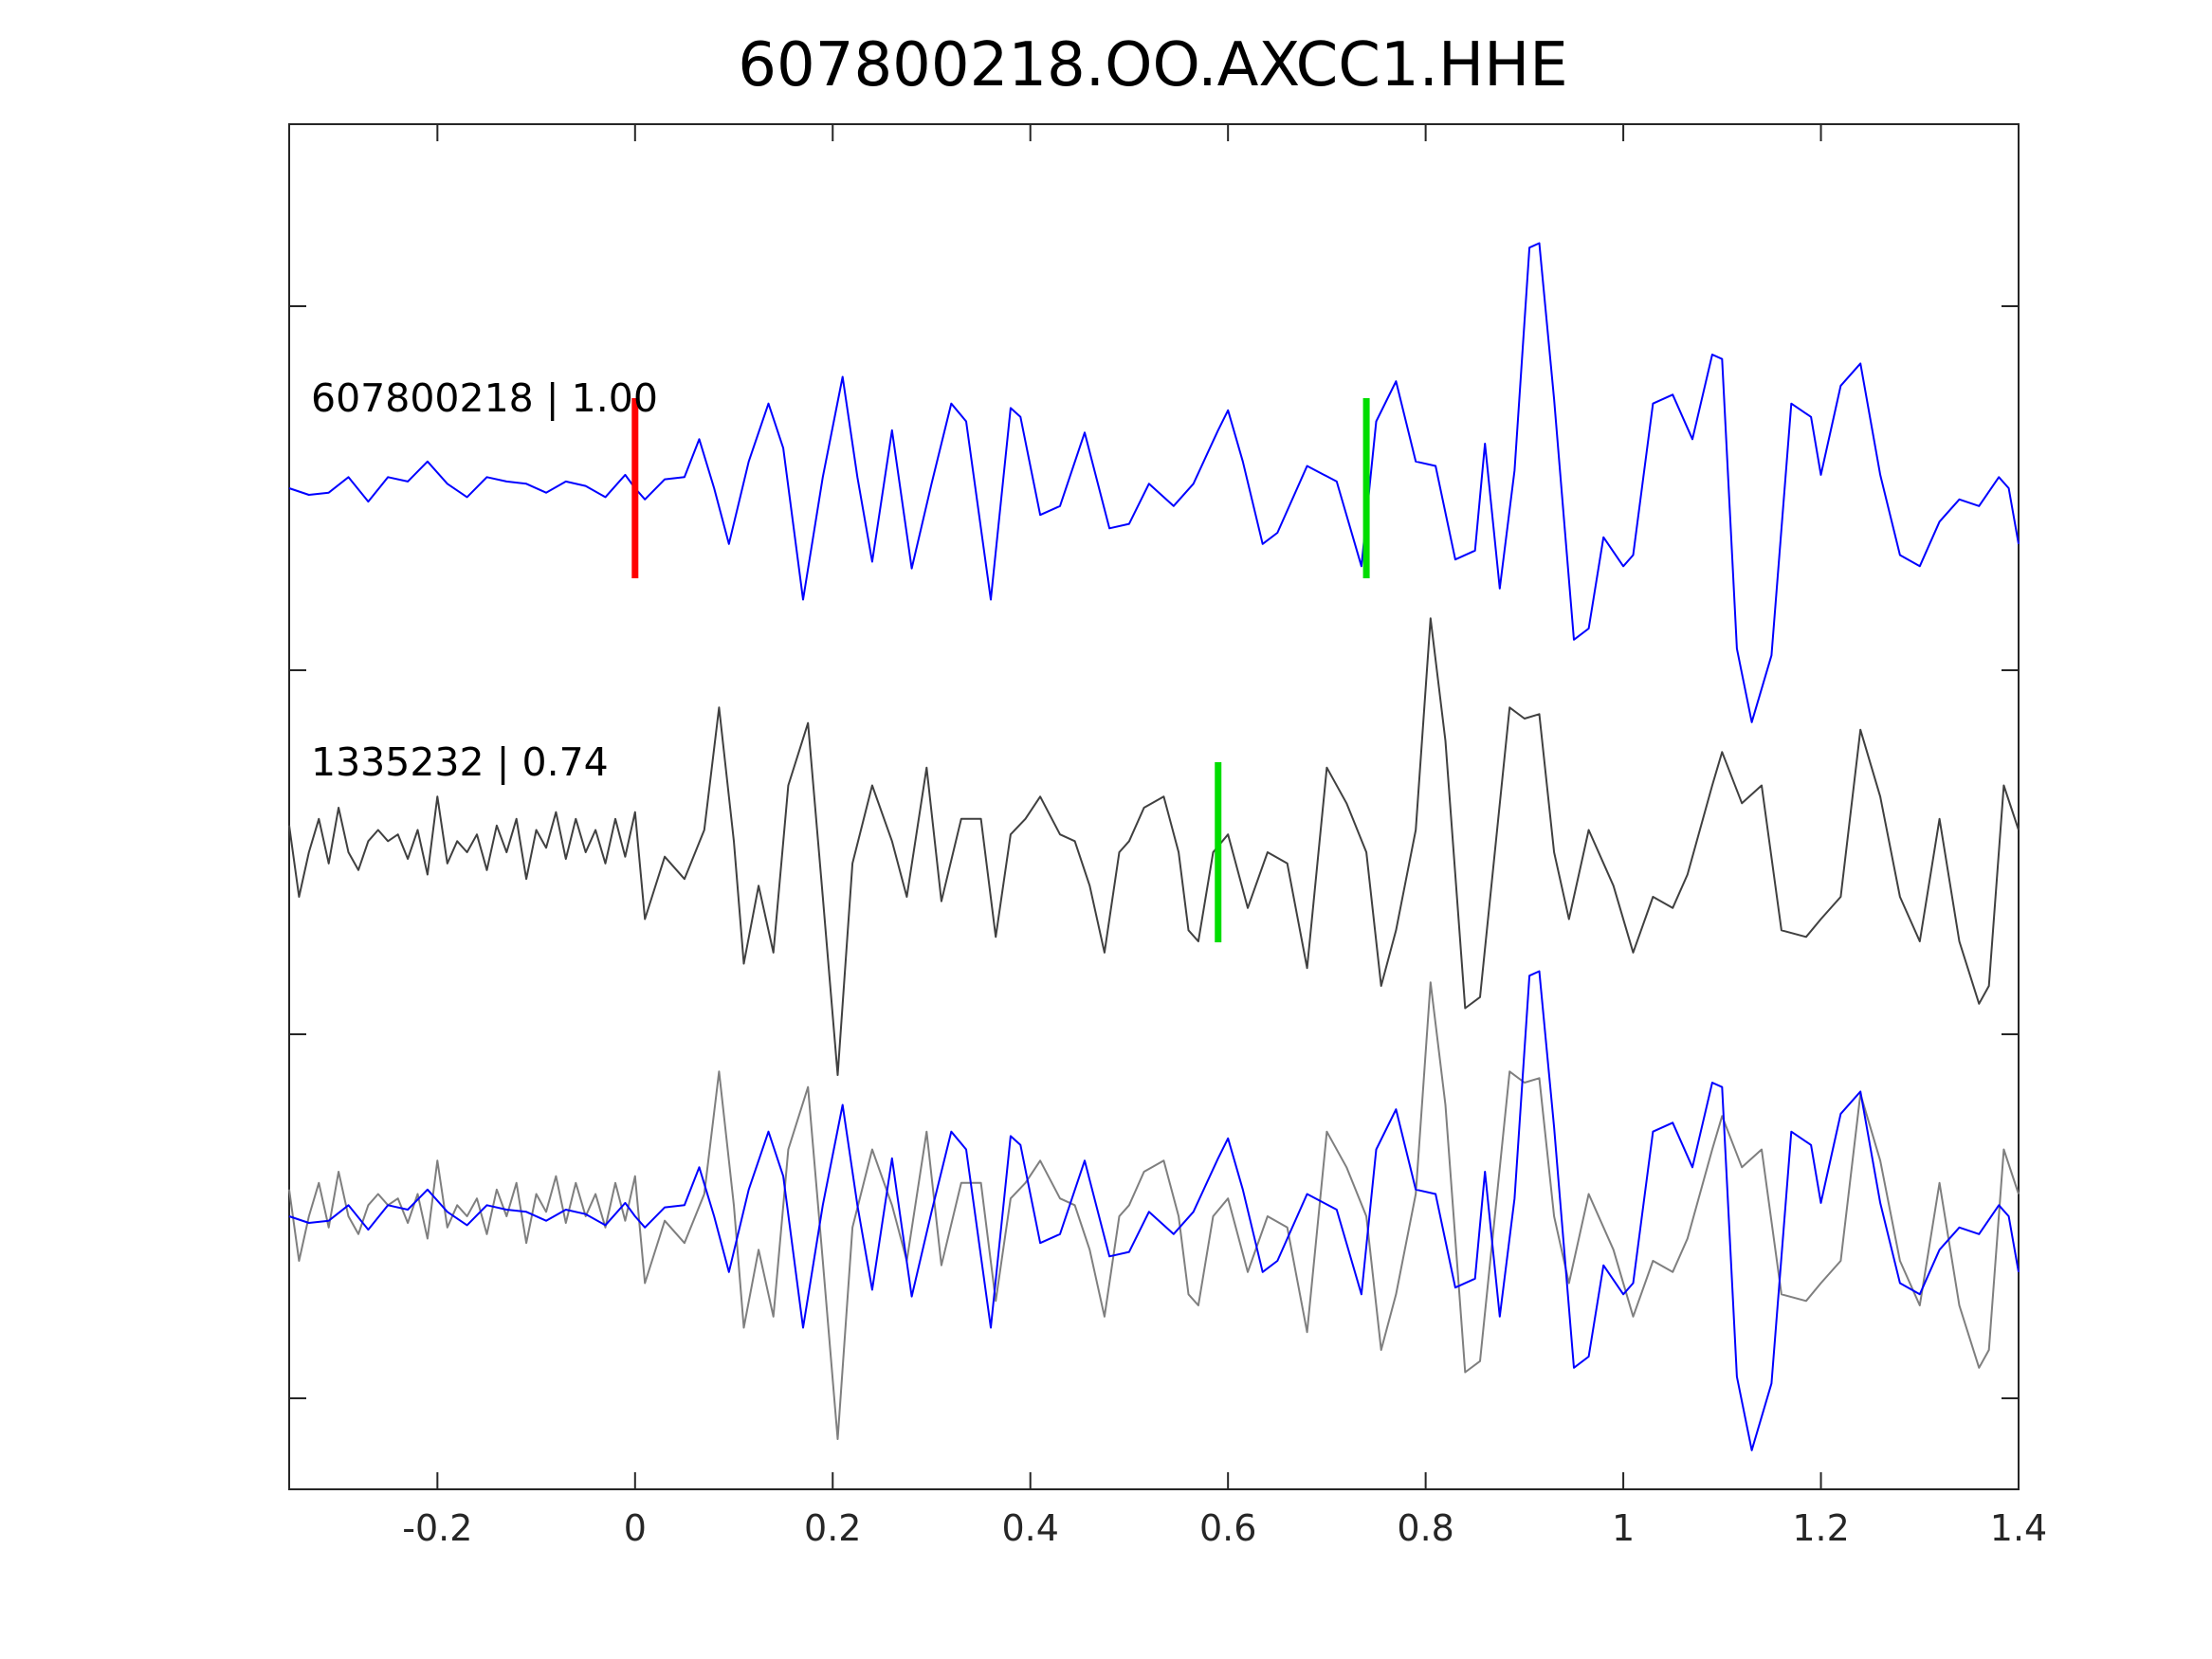  Describe the element at coordinates (2018, 1528) in the screenshot. I see `x-tick-label: 1.4` at that location.